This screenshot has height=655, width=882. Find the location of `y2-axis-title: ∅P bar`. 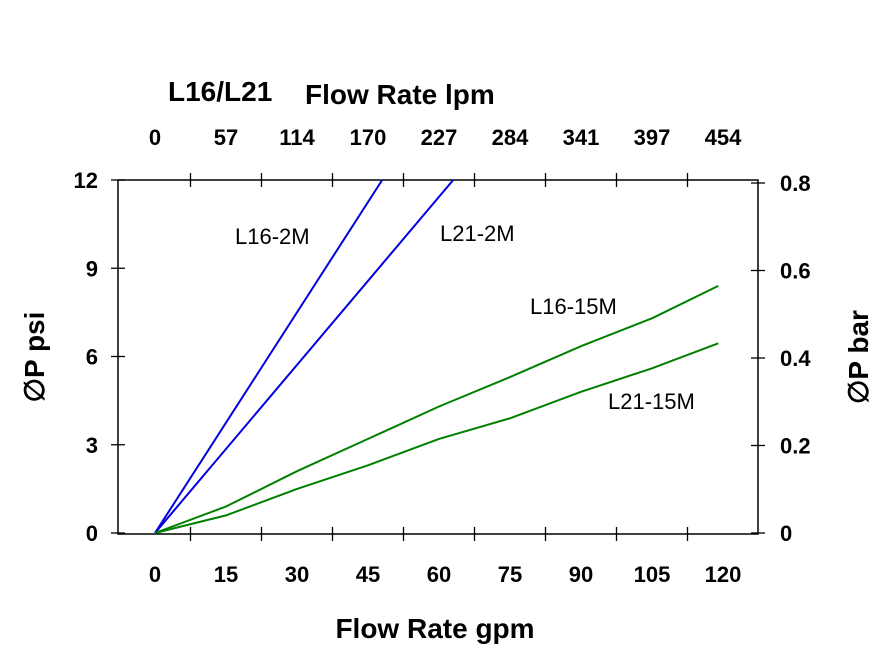

y2-axis-title: ∅P bar is located at coordinates (858, 357).